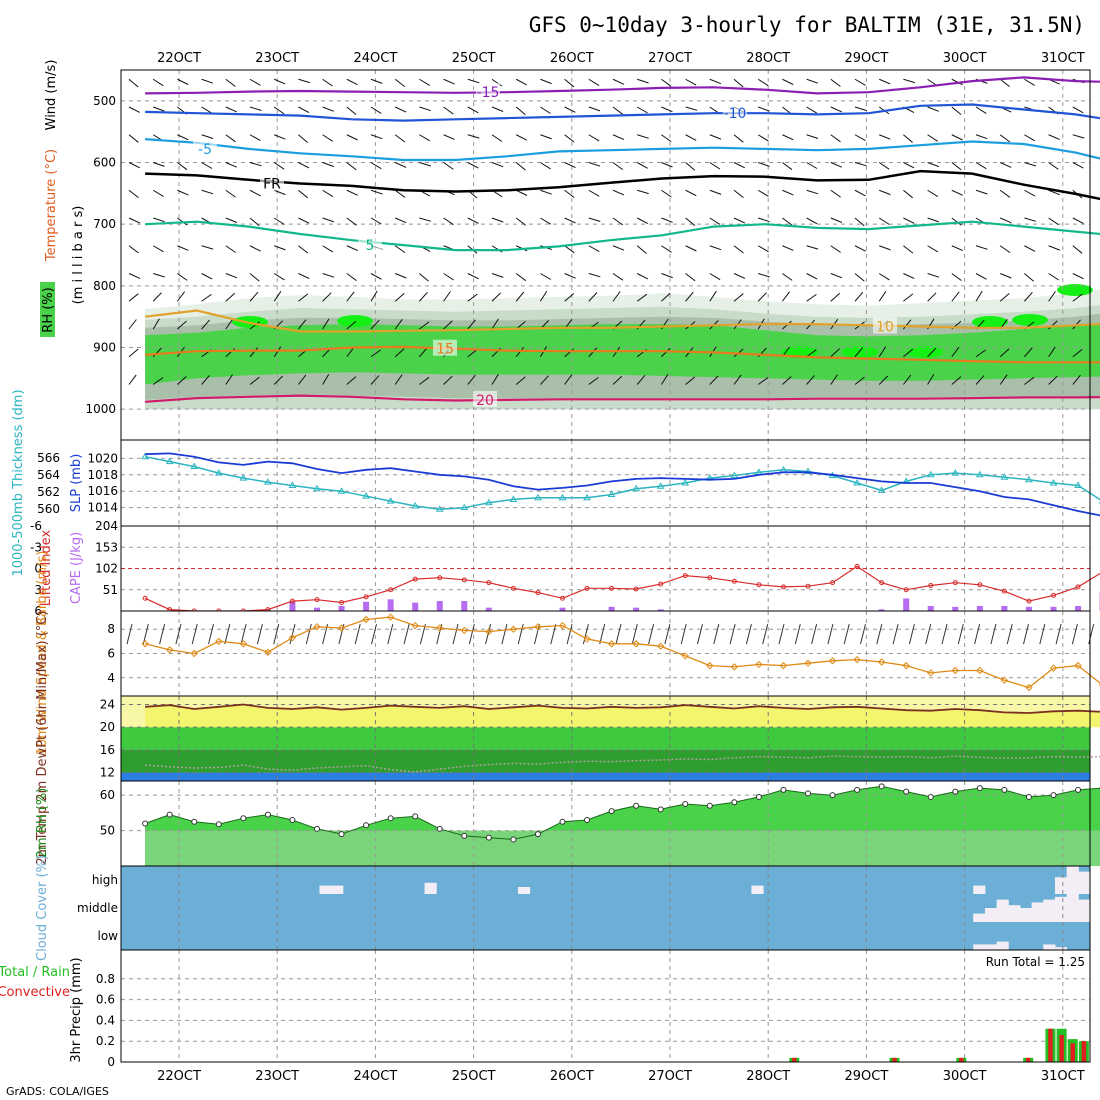 This screenshot has height=1100, width=1100. What do you see at coordinates (622, 484) in the screenshot?
I see `slp-line` at bounding box center [622, 484].